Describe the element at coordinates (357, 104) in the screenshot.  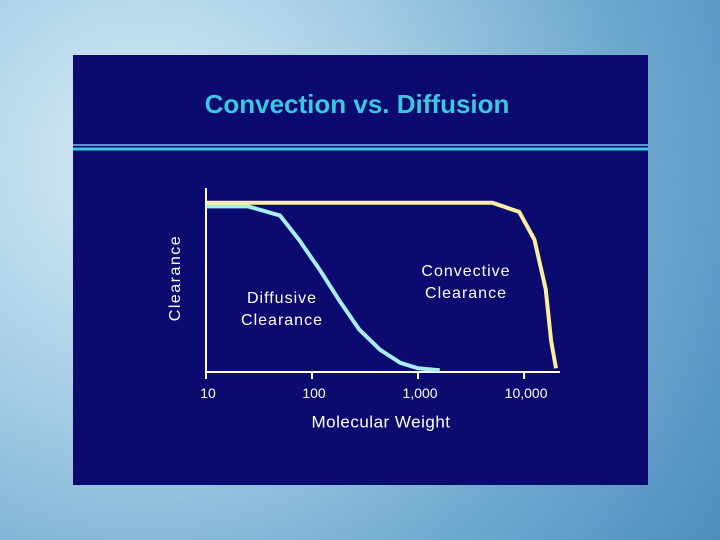
I see `chart-title: Convection vs. Diffusion` at that location.